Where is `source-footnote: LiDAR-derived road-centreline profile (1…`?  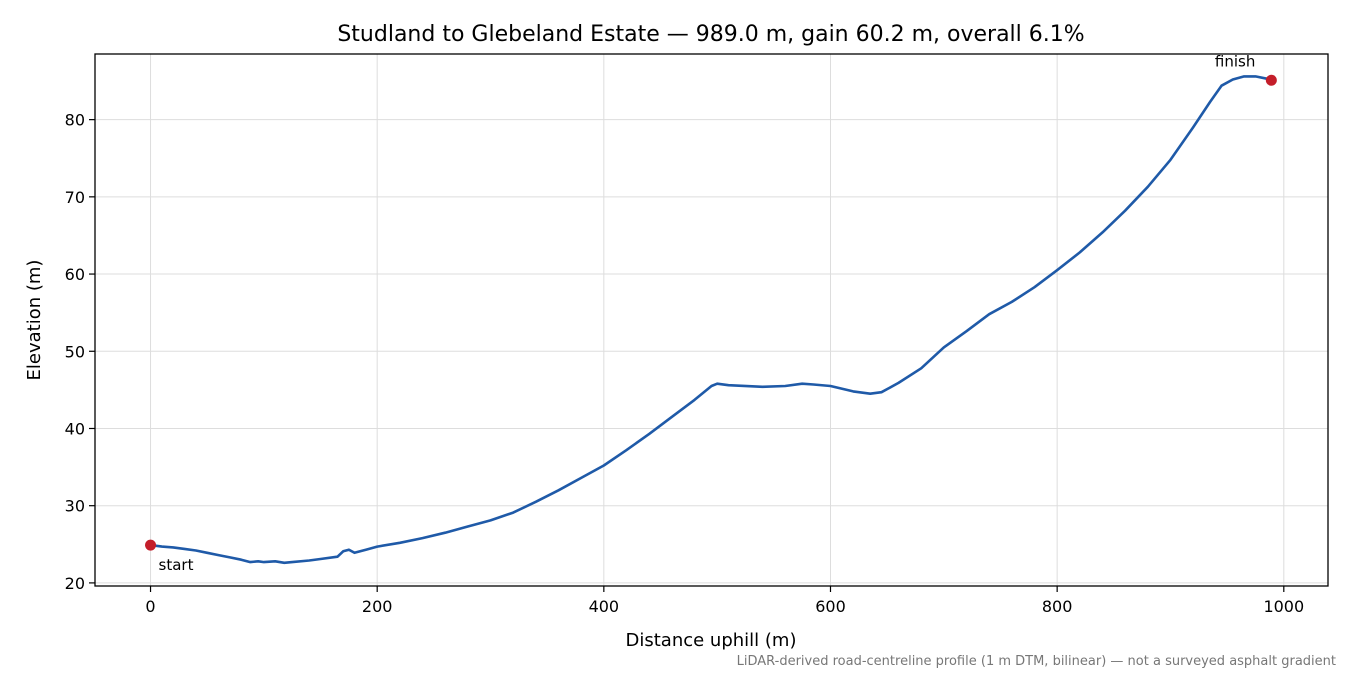 source-footnote: LiDAR-derived road-centreline profile (1… is located at coordinates (1036, 661).